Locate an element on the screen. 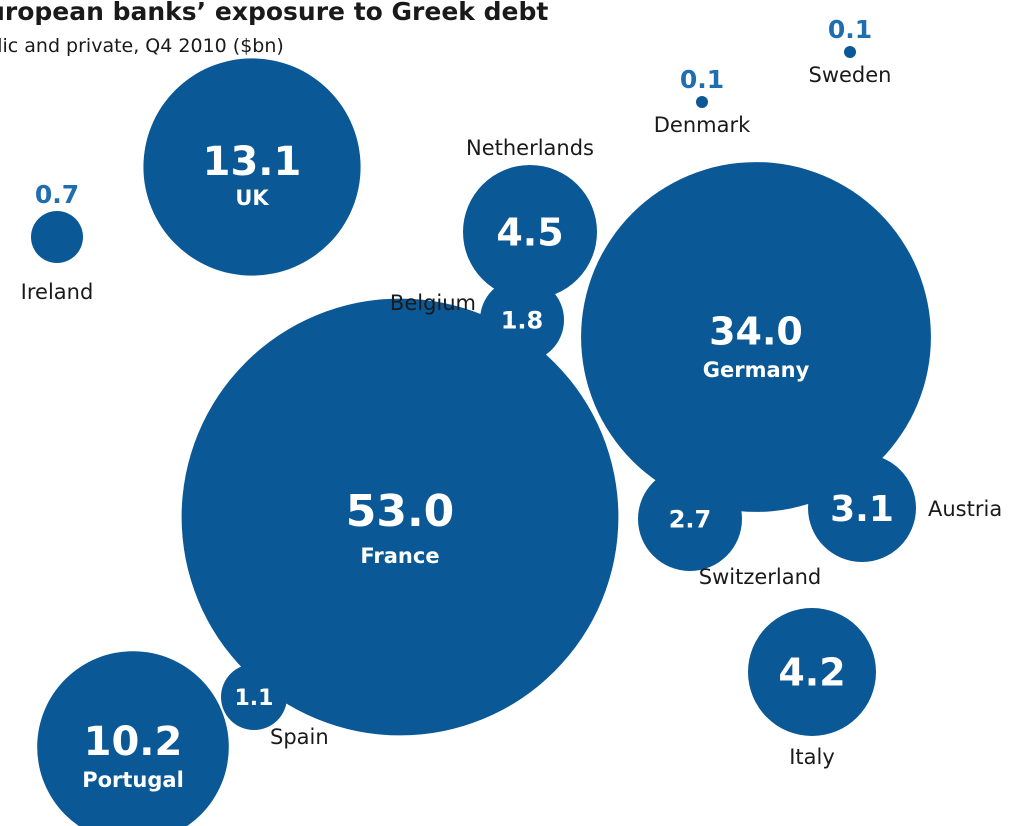 This screenshot has width=1023, height=826. bubble-circle-uk is located at coordinates (252, 167).